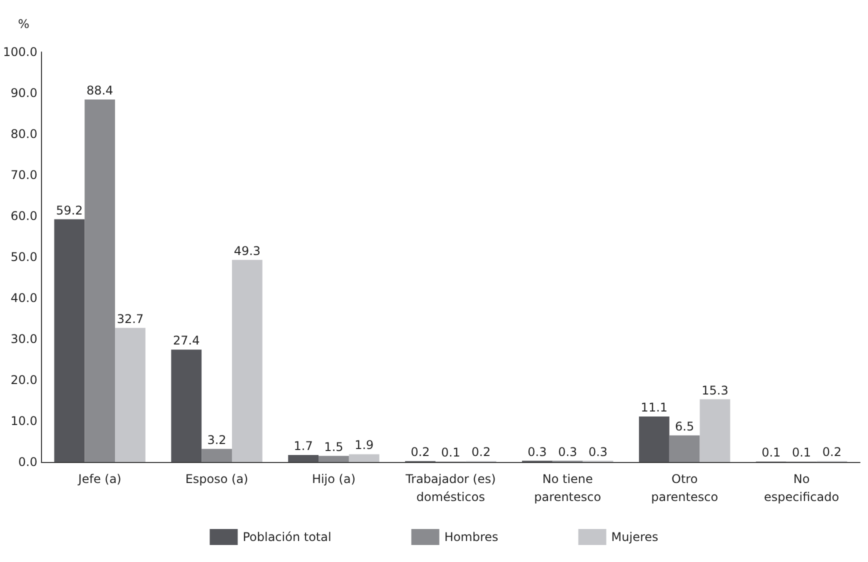 This screenshot has width=868, height=562. I want to click on y-tick-label: 60.0, so click(24, 216).